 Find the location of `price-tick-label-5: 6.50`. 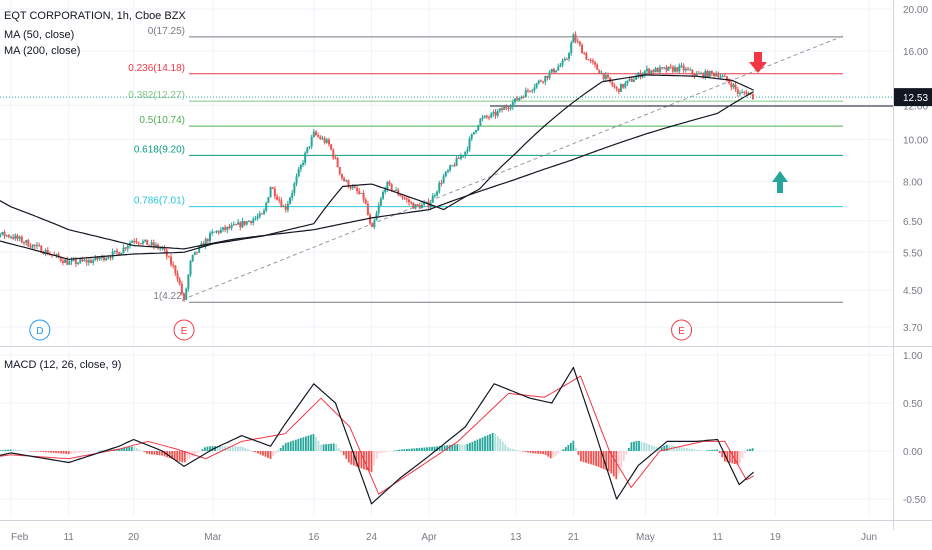

price-tick-label-5: 6.50 is located at coordinates (913, 222).